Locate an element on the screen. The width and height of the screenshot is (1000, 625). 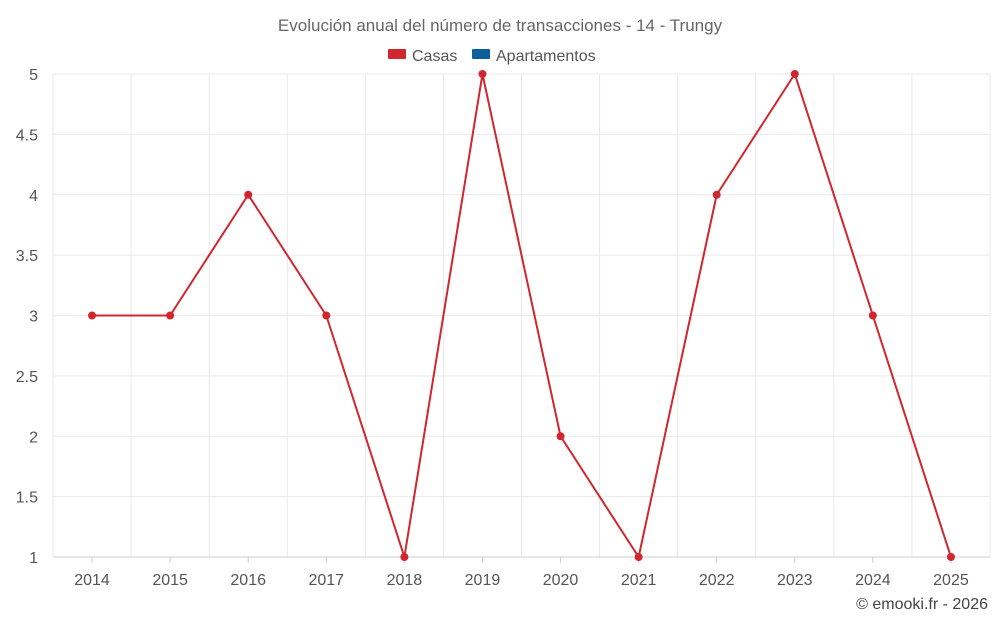
legend-item-casas: Casas is located at coordinates (422, 56).